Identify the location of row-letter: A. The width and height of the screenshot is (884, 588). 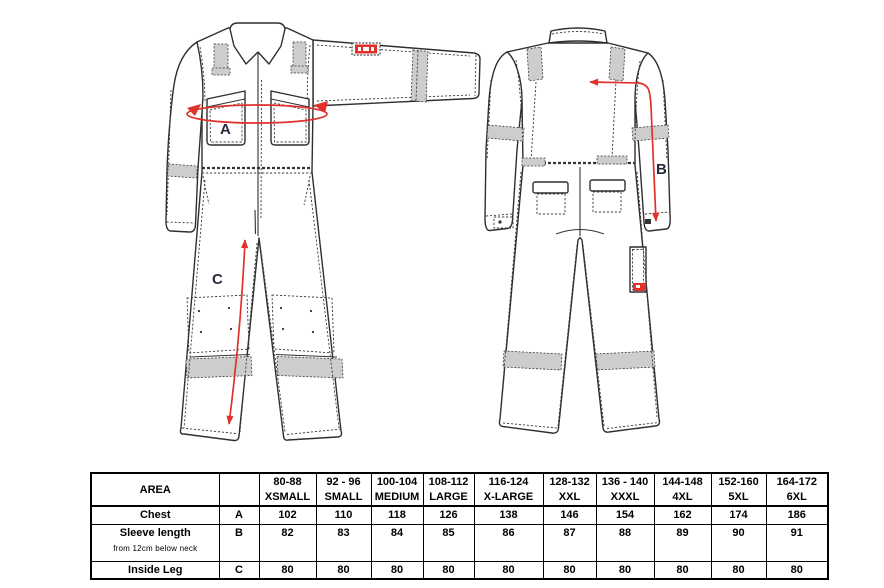
(239, 515).